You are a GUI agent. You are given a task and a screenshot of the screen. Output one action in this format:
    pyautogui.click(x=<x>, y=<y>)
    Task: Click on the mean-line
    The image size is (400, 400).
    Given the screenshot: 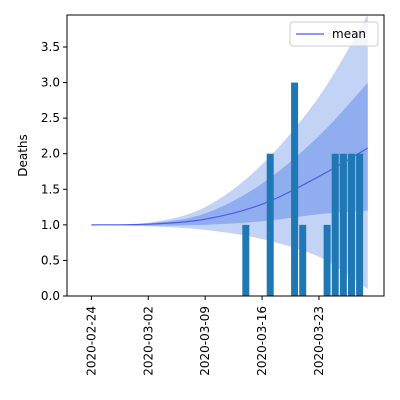 What is the action you would take?
    pyautogui.click(x=230, y=186)
    